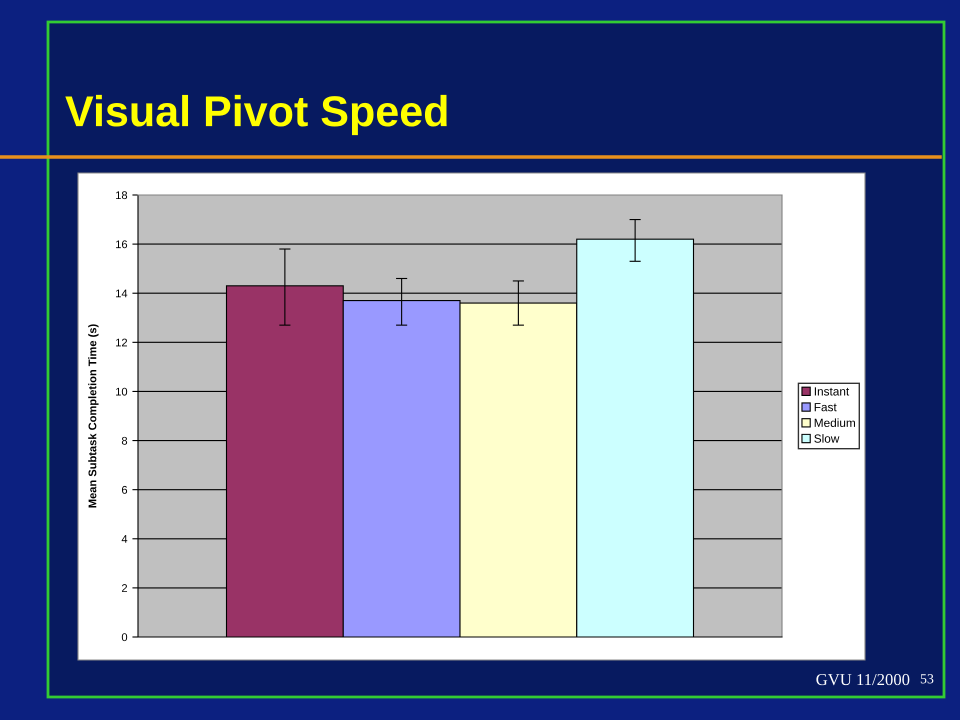 The image size is (960, 720). I want to click on legend-label: Instant, so click(832, 391).